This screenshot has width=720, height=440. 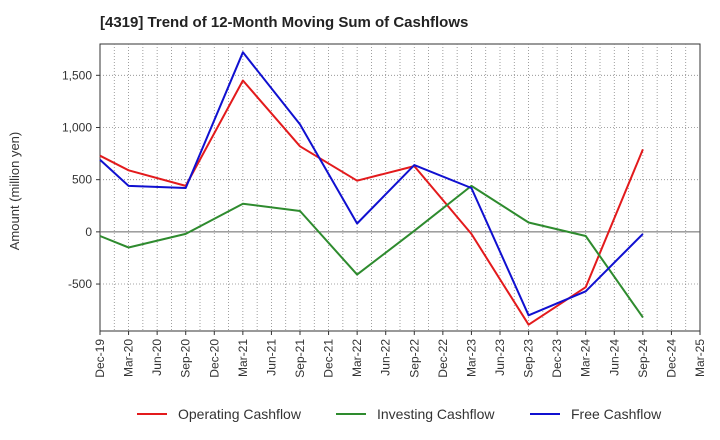 What do you see at coordinates (643, 358) in the screenshot?
I see `x-tick-label: Sep-24` at bounding box center [643, 358].